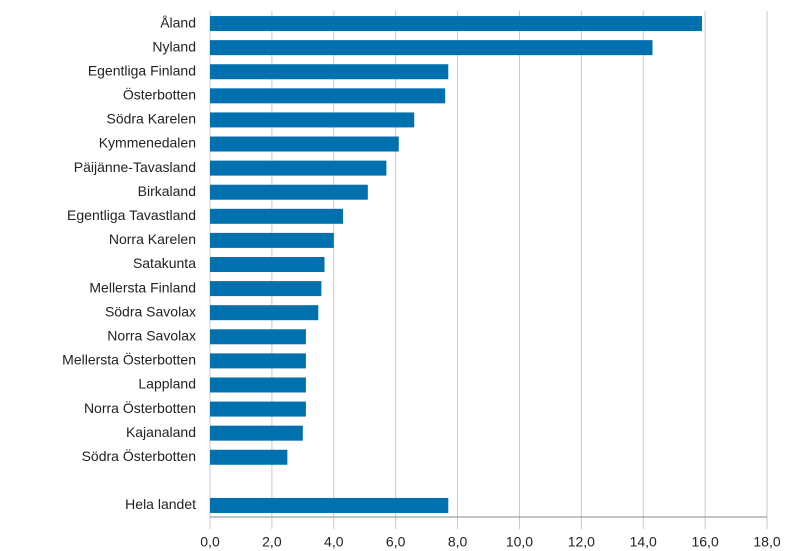 The height and width of the screenshot is (551, 791). What do you see at coordinates (396, 542) in the screenshot?
I see `x-tick-label: 6,0` at bounding box center [396, 542].